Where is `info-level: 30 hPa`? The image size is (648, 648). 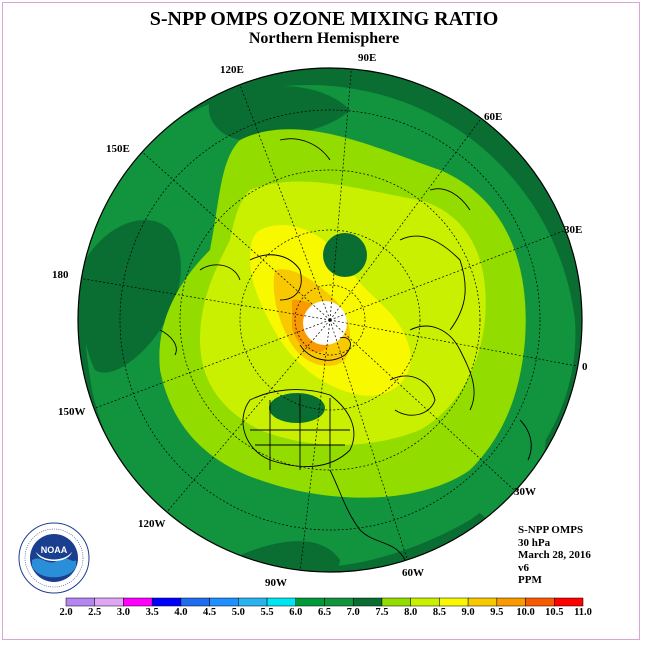 info-level: 30 hPa is located at coordinates (534, 542).